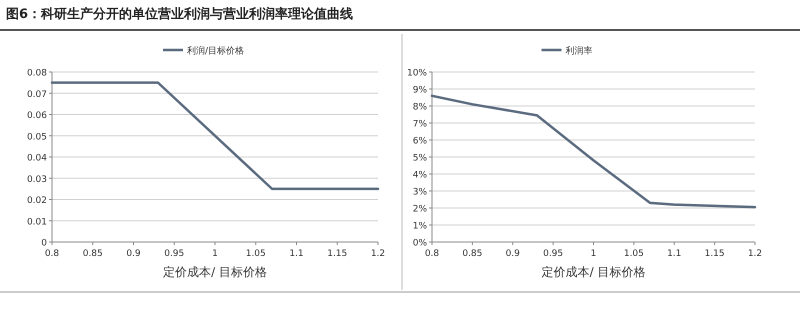  Describe the element at coordinates (420, 243) in the screenshot. I see `y-tick-label: 0%` at that location.